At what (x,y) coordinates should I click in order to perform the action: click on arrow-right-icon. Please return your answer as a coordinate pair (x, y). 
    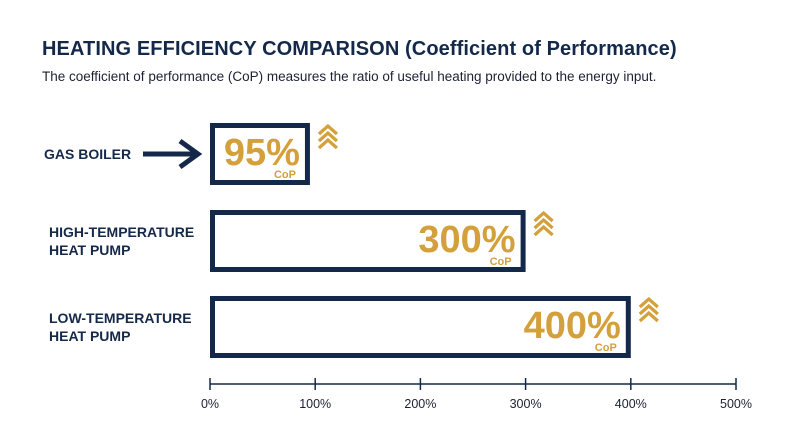
    Looking at the image, I should click on (173, 154).